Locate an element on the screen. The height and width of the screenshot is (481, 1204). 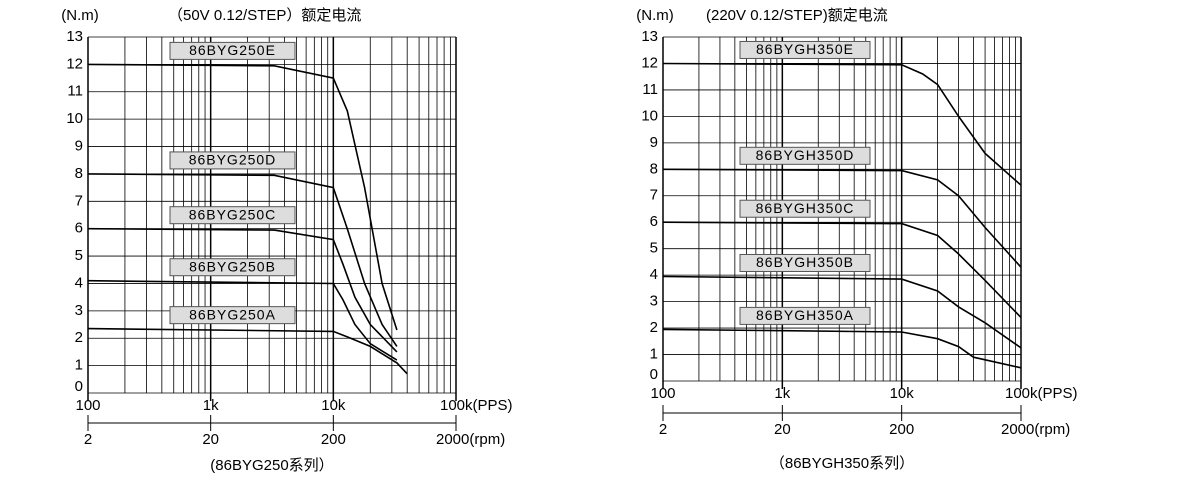
series-label: 86BYGH350C is located at coordinates (805, 208).